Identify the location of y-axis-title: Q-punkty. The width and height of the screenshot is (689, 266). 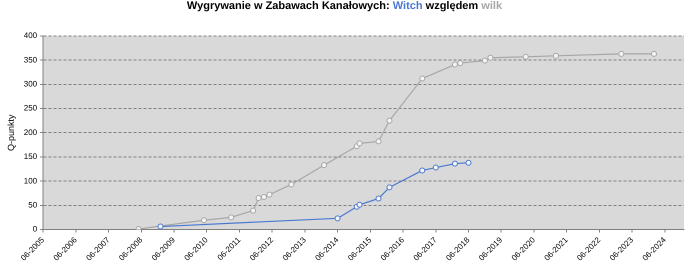
(11, 132).